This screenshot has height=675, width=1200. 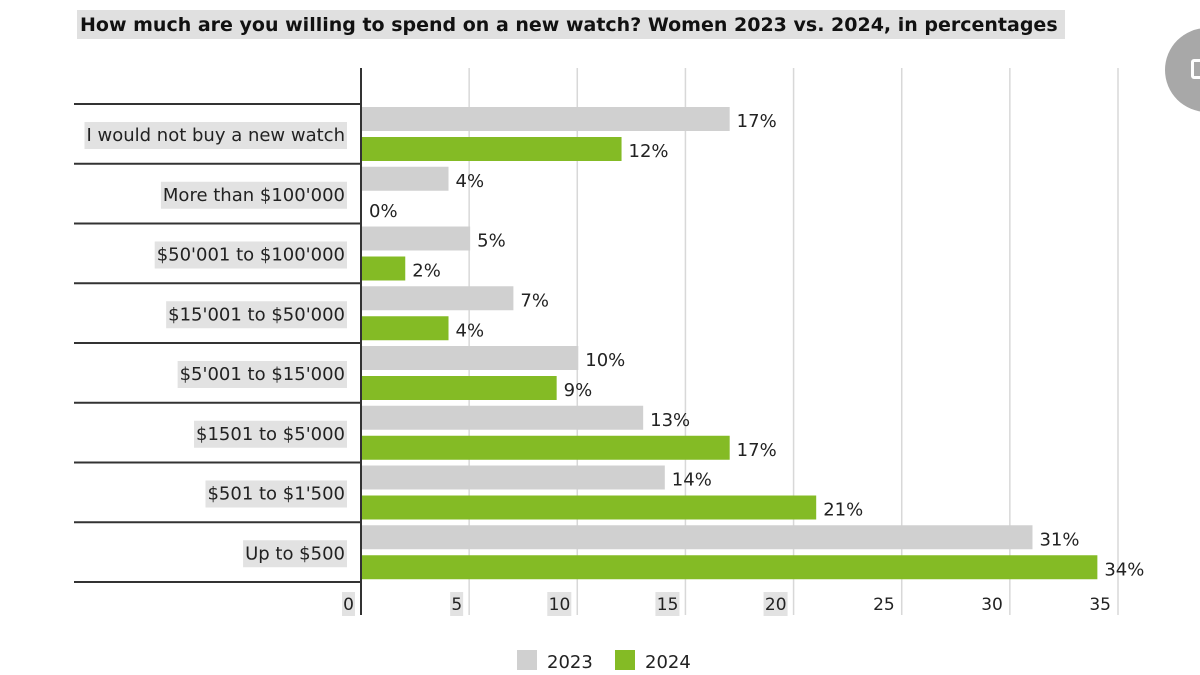 What do you see at coordinates (605, 360) in the screenshot?
I see `data-label-2023: 10%` at bounding box center [605, 360].